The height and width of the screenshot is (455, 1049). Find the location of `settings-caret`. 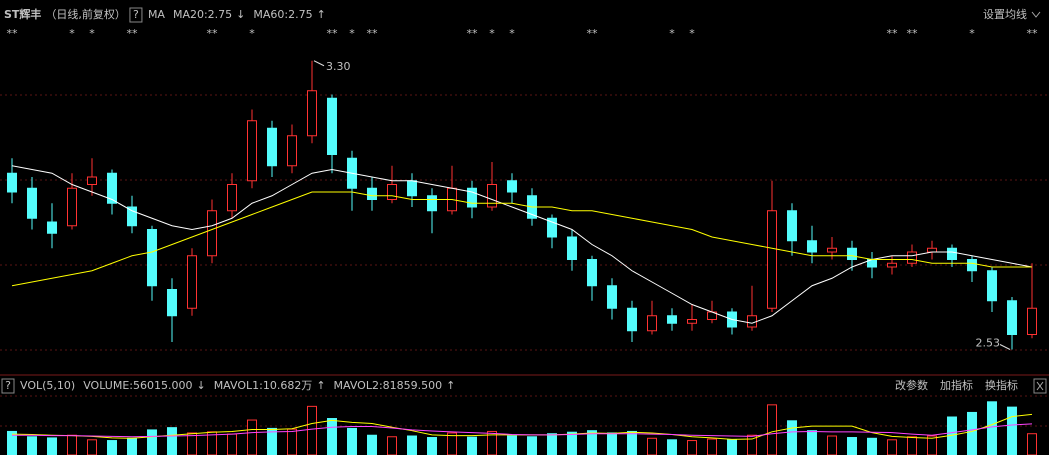

settings-caret is located at coordinates (1036, 14).